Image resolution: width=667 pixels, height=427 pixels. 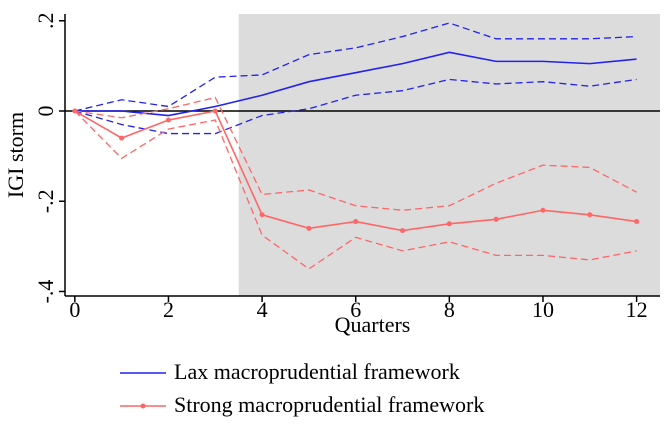 I want to click on legend-label: Lax macroprudential framework, so click(x=317, y=371).